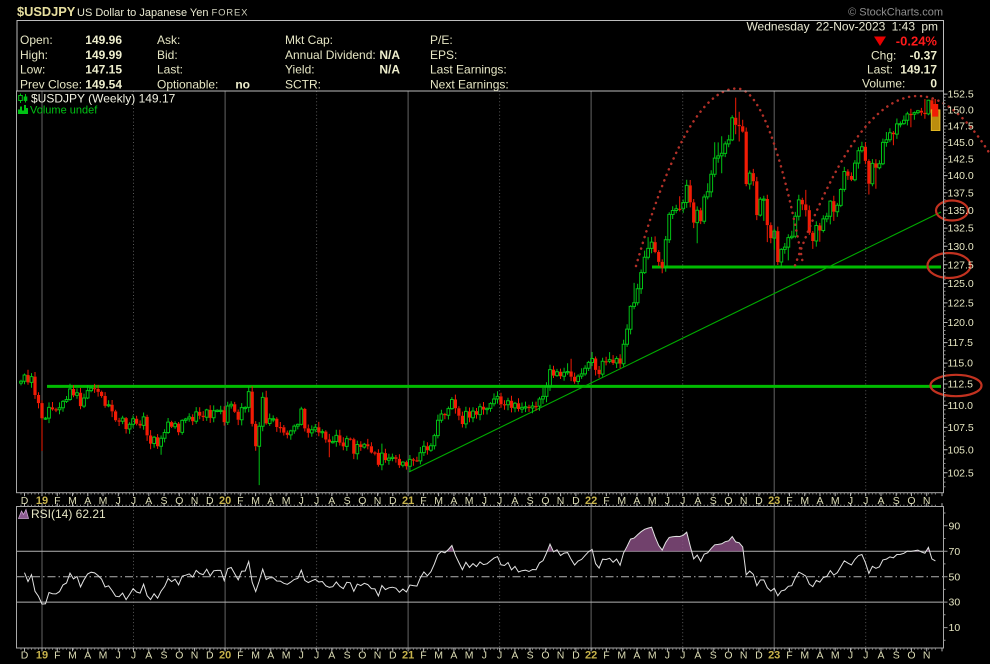 The height and width of the screenshot is (664, 990). What do you see at coordinates (468, 70) in the screenshot?
I see `svg-text: Last Earnings:` at bounding box center [468, 70].